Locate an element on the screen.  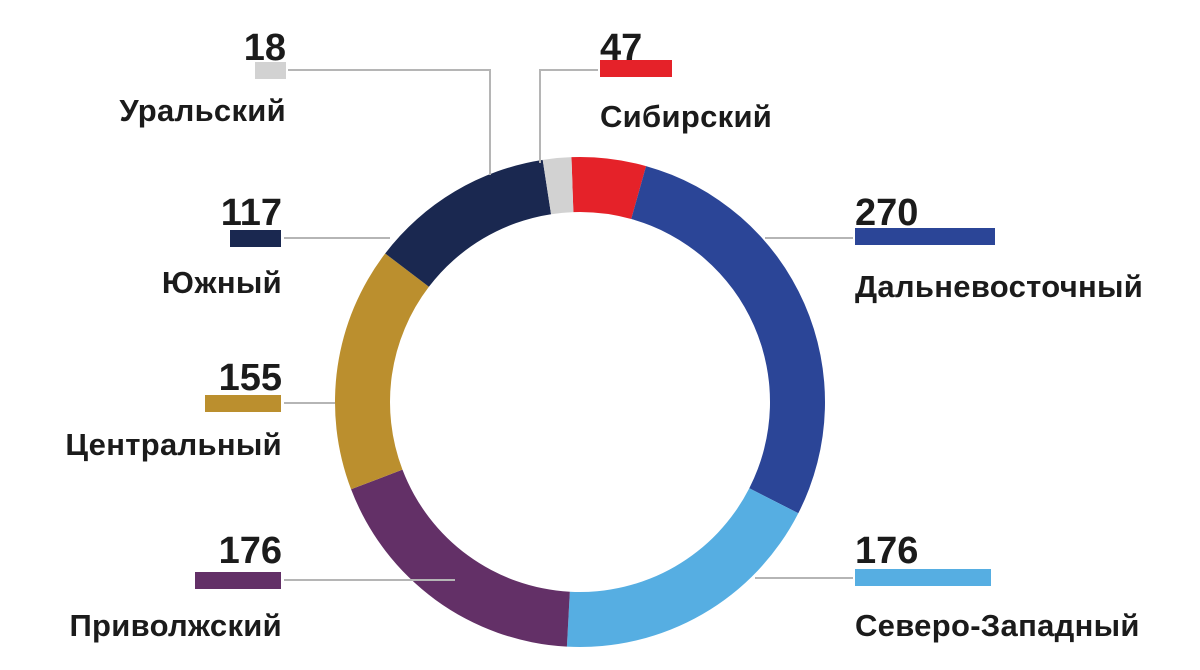
category-label: Приволжский is located at coordinates (175, 625).